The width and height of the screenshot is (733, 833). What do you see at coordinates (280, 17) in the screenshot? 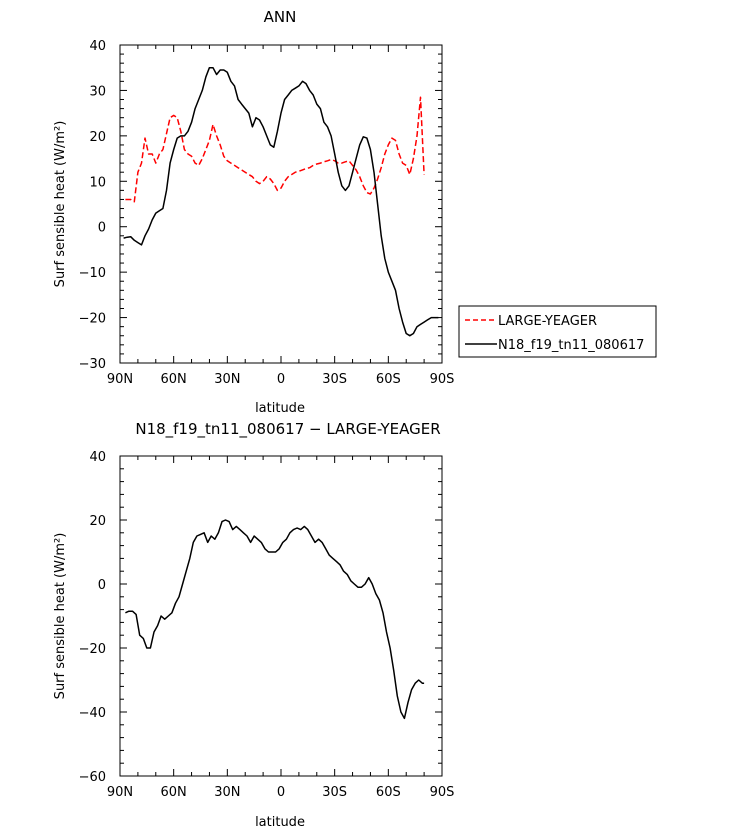
I see `chart-title: ANN` at bounding box center [280, 17].